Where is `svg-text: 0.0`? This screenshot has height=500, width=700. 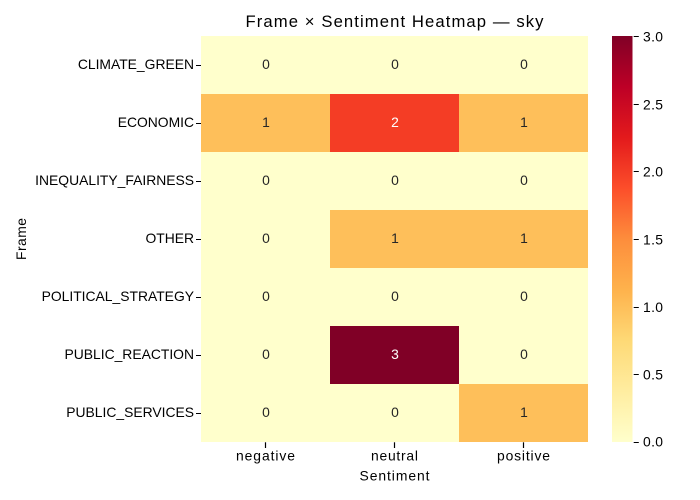 svg-text: 0.0 is located at coordinates (653, 442).